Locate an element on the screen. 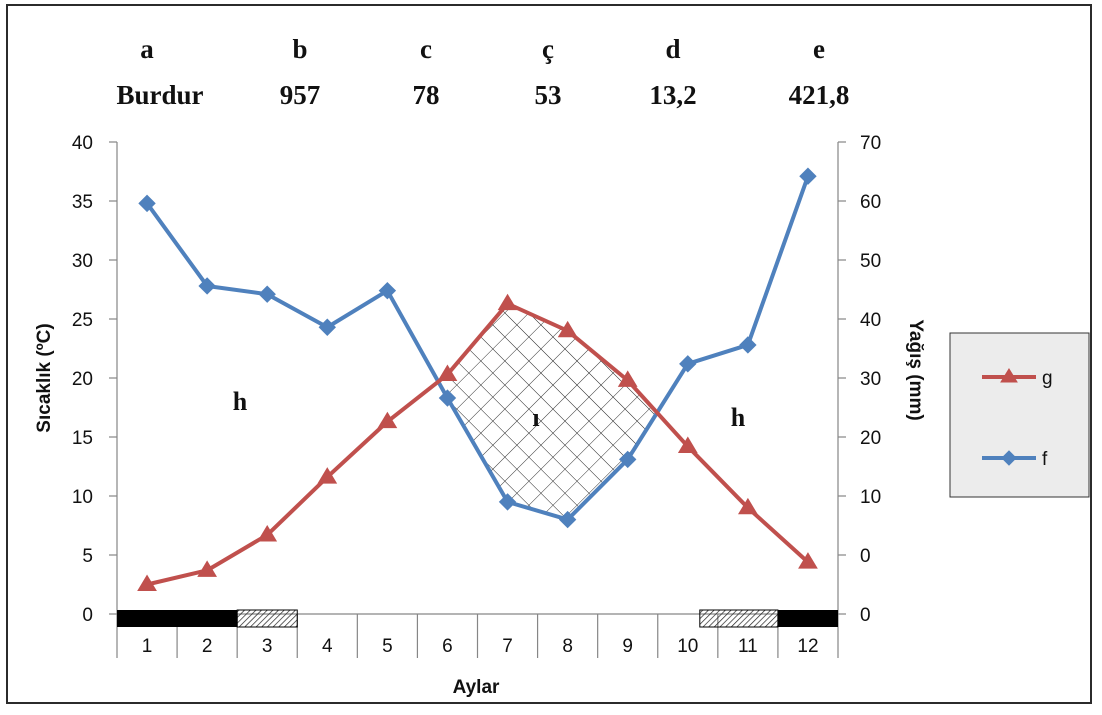 The width and height of the screenshot is (1102, 715). y-tick-label: 15 is located at coordinates (82, 438).